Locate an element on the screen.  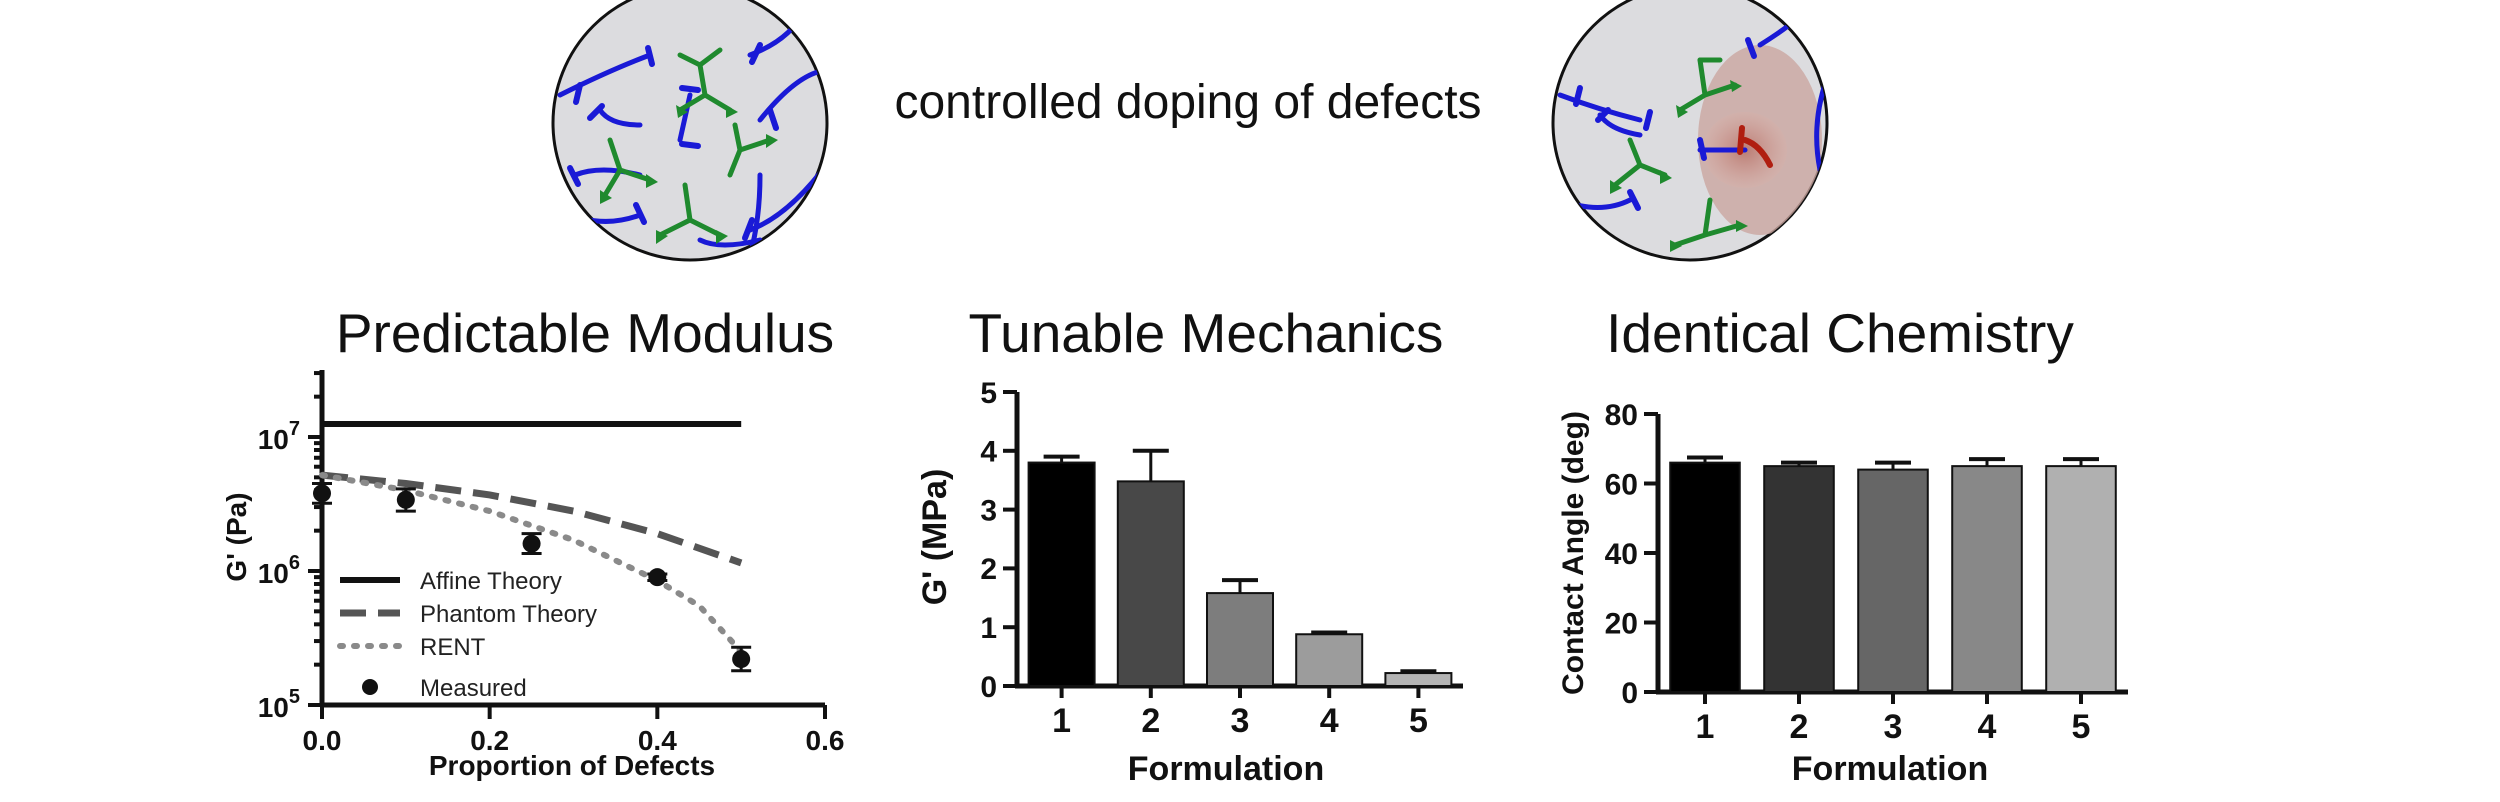
c3-y-tick-label: 80 is located at coordinates (1621, 415).